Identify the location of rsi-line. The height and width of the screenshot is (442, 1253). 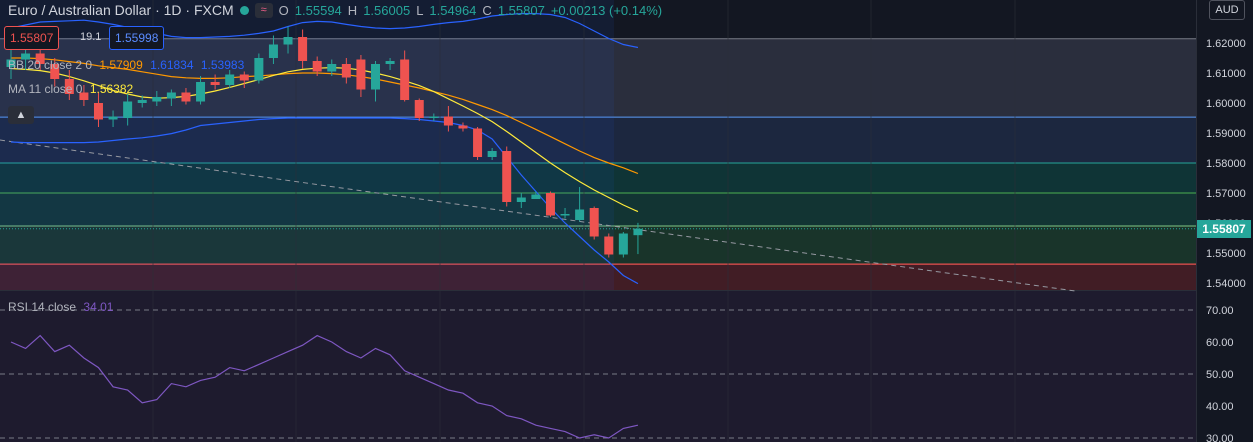
(324, 386).